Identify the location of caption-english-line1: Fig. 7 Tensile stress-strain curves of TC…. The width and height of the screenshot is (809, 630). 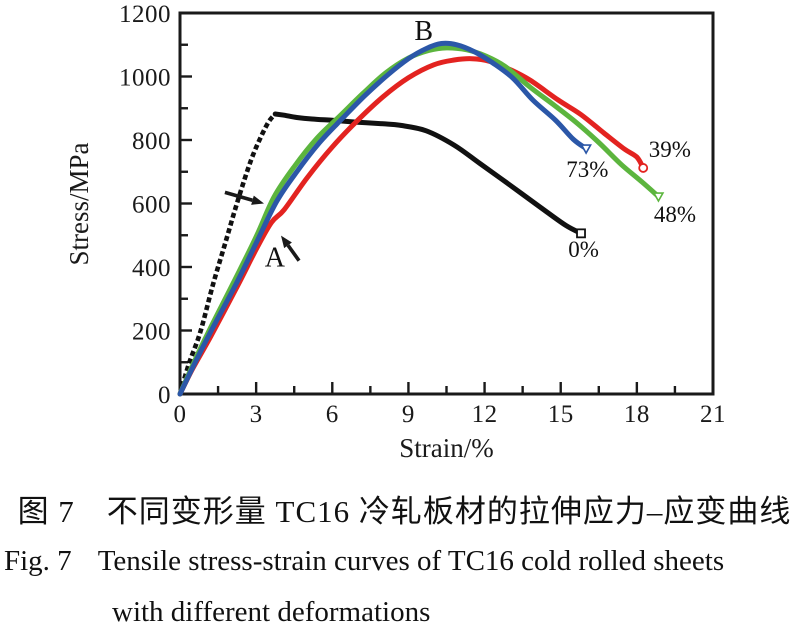
(364, 561).